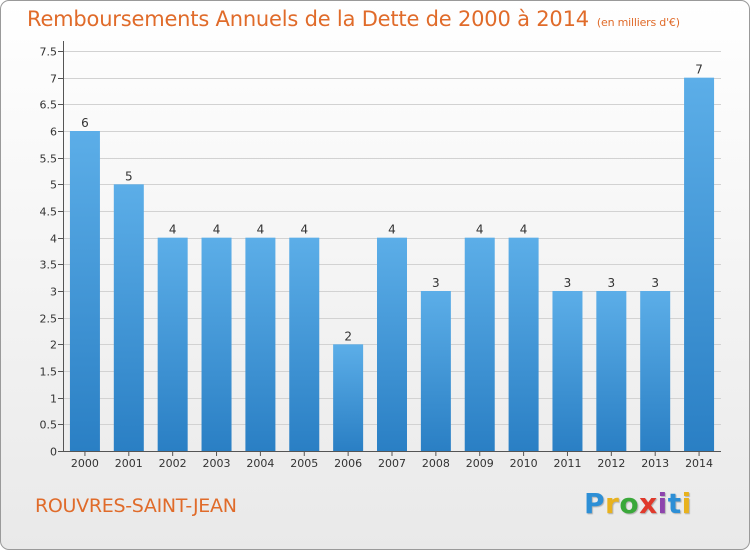 The height and width of the screenshot is (550, 750). I want to click on y-tick-label: 4.5, so click(49, 212).